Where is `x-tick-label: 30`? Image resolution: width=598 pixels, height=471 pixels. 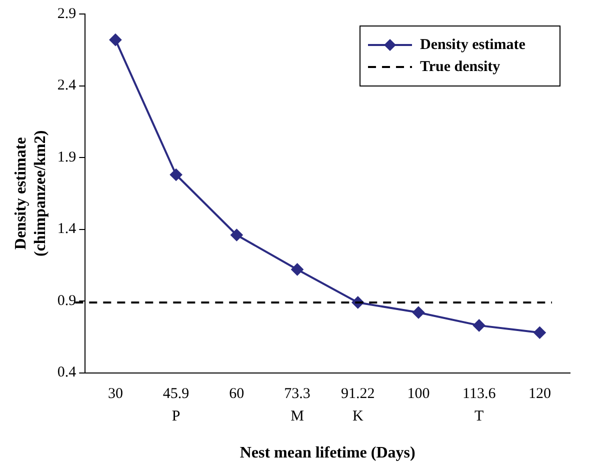
x-tick-label: 30 is located at coordinates (115, 394).